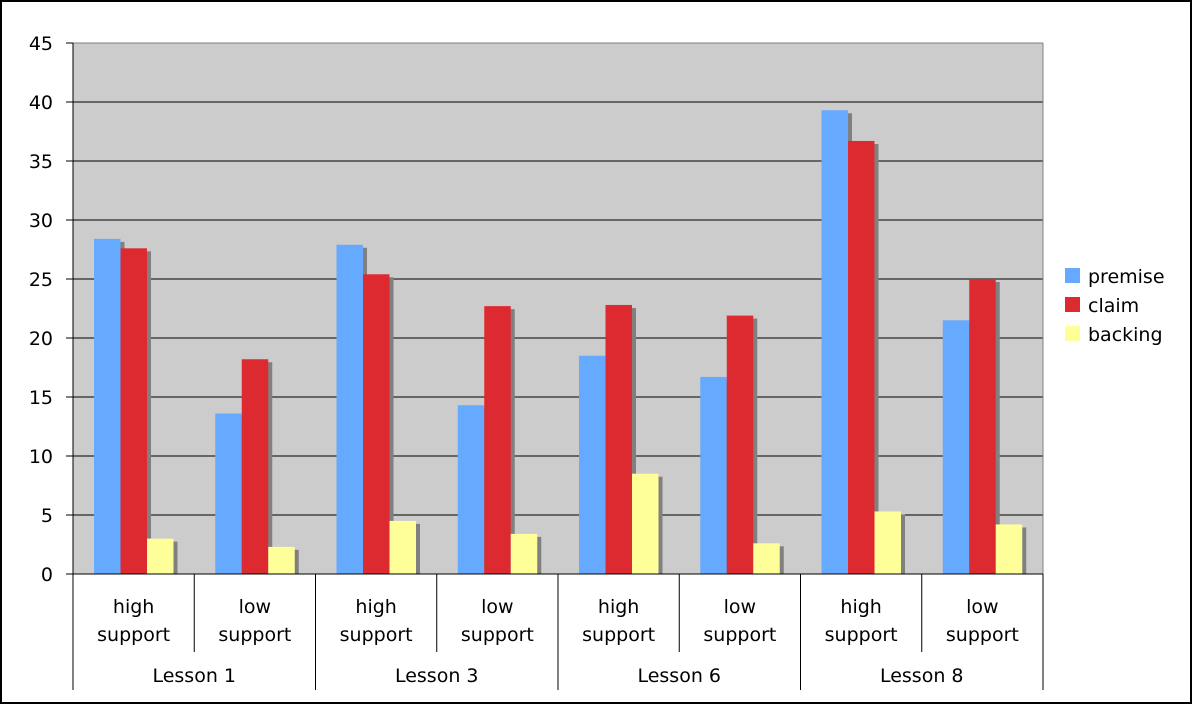  I want to click on legend-swatch-premise, so click(1072, 275).